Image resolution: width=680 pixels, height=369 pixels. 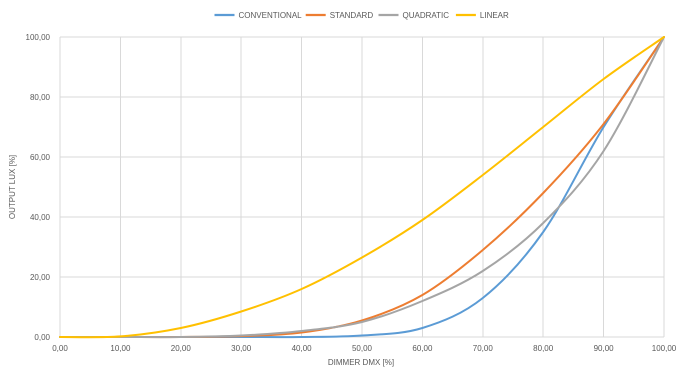 I want to click on x-tick-label: 20,00, so click(x=181, y=348).